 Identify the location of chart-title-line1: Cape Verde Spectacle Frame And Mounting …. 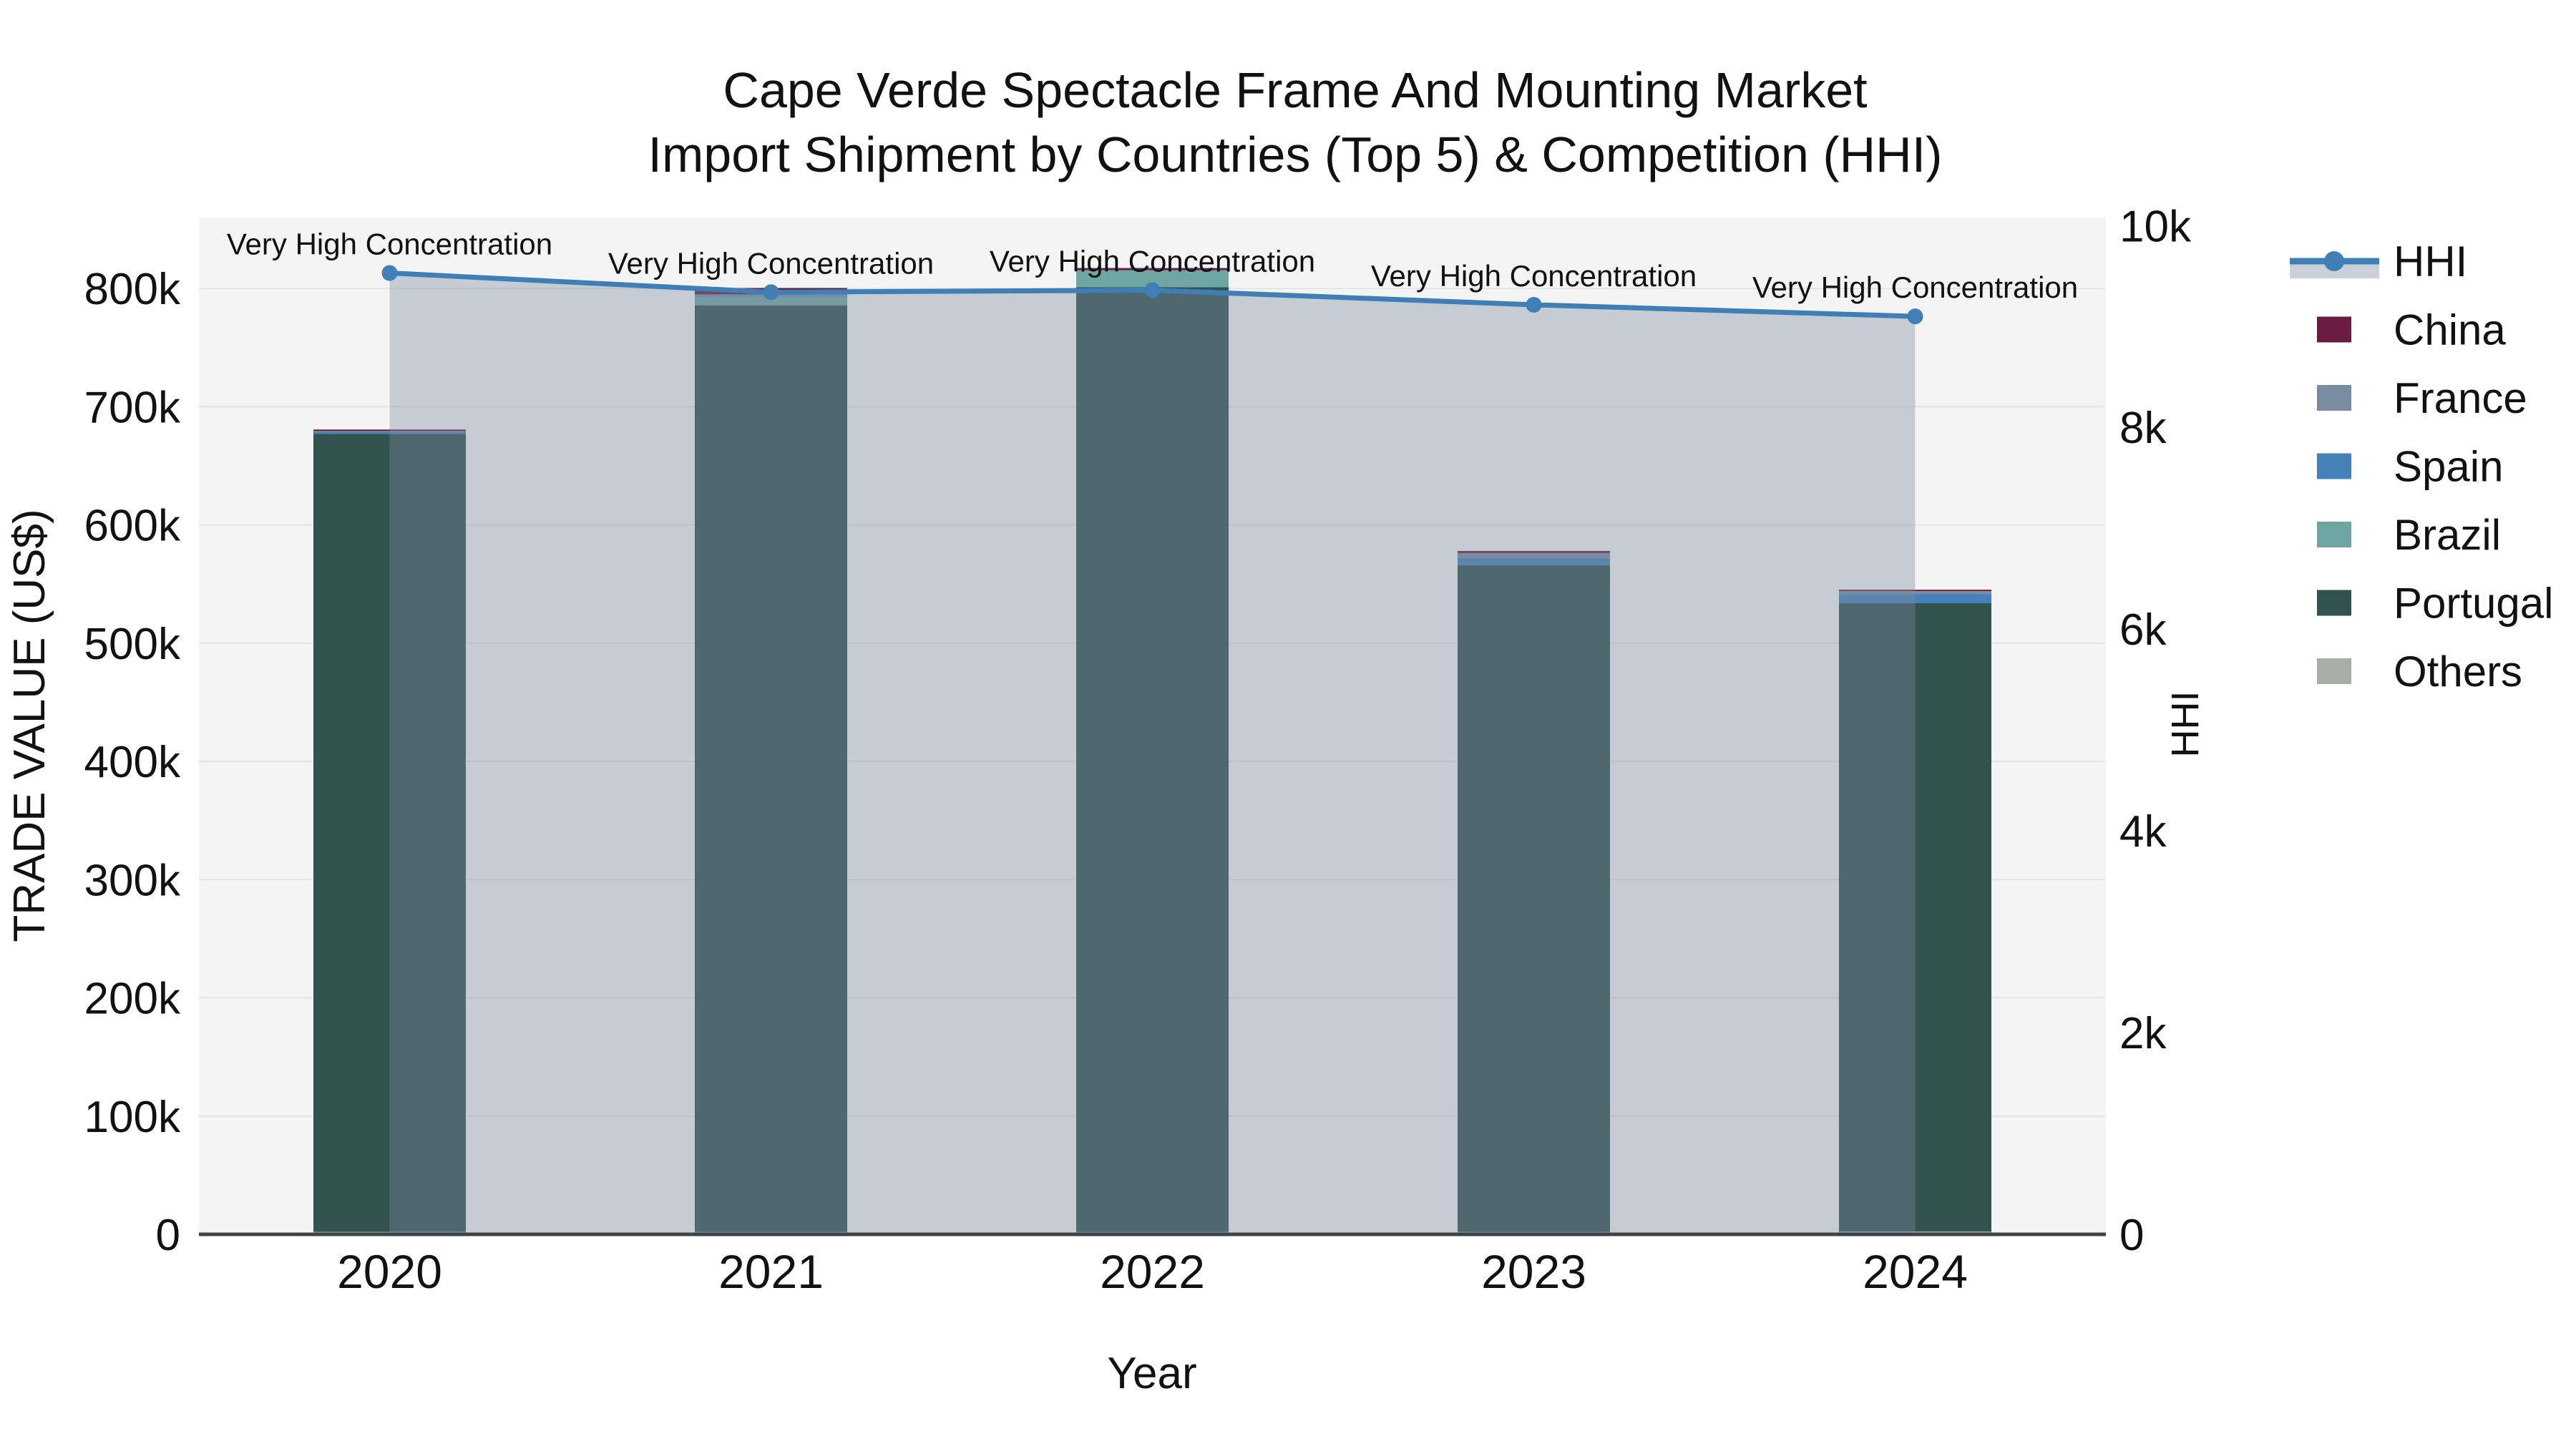
(1295, 90).